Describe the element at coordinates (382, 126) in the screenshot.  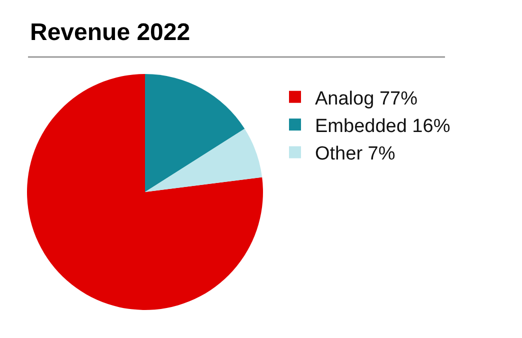
I see `legend-label: Embedded 16%` at that location.